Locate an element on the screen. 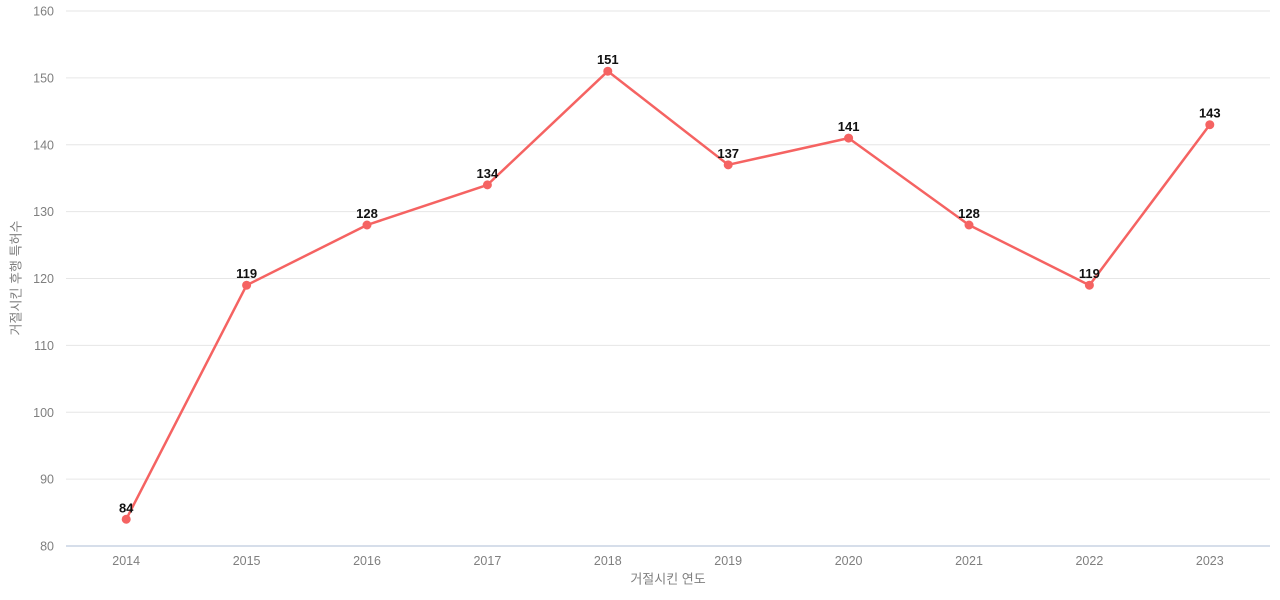  x-tick-label: 2023 is located at coordinates (1210, 561).